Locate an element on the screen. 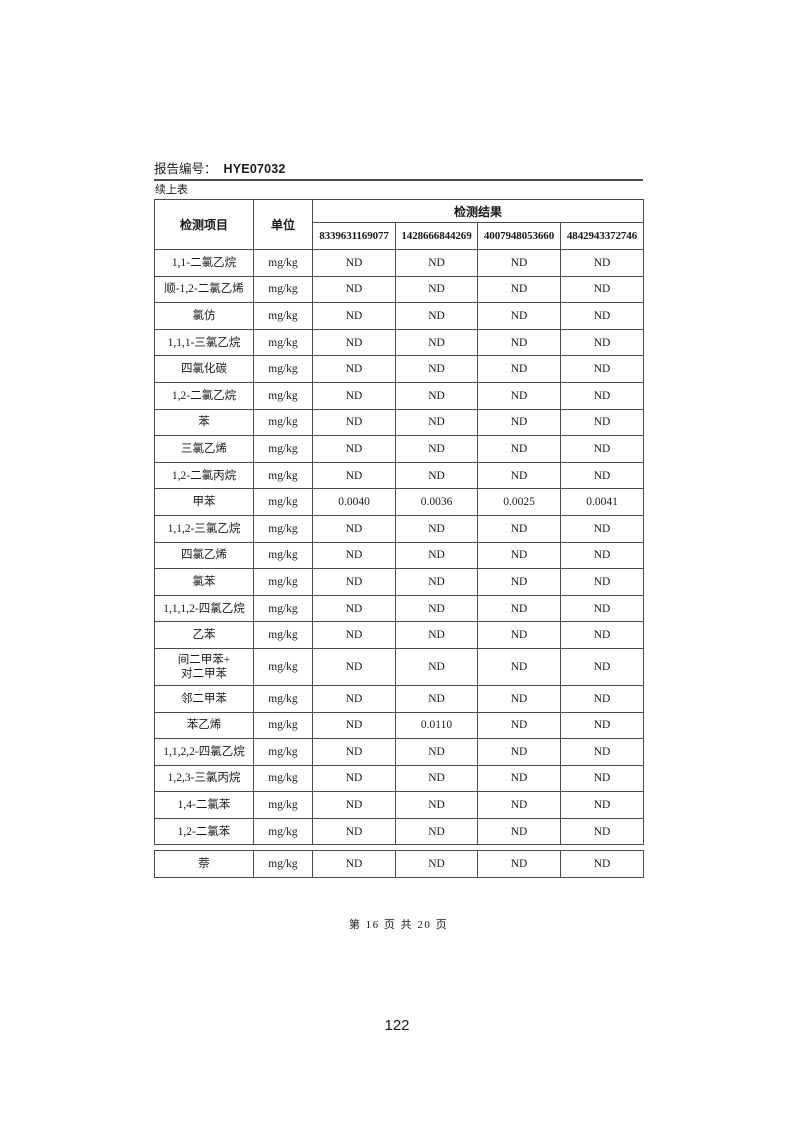  analyte-name-cell: 甲苯 is located at coordinates (204, 502).